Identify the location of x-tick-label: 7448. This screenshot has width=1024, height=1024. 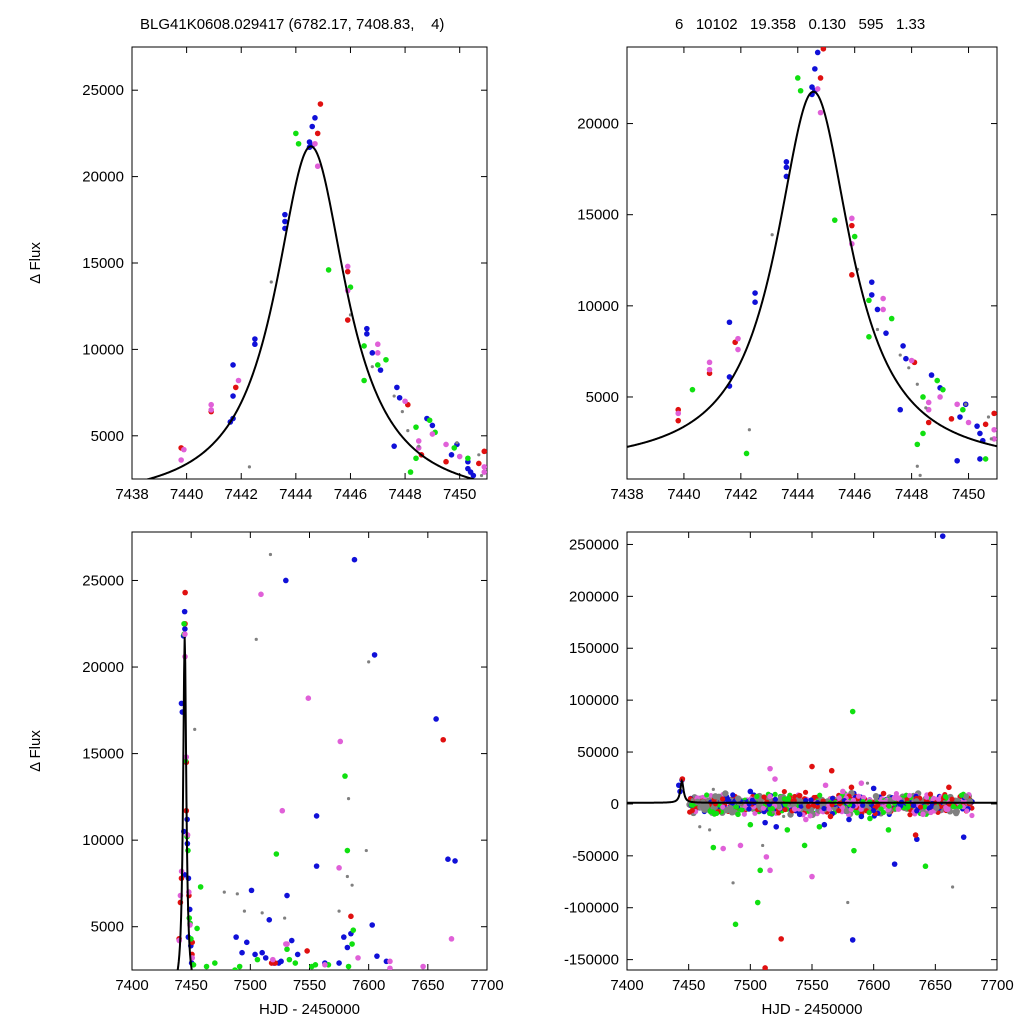
(404, 494).